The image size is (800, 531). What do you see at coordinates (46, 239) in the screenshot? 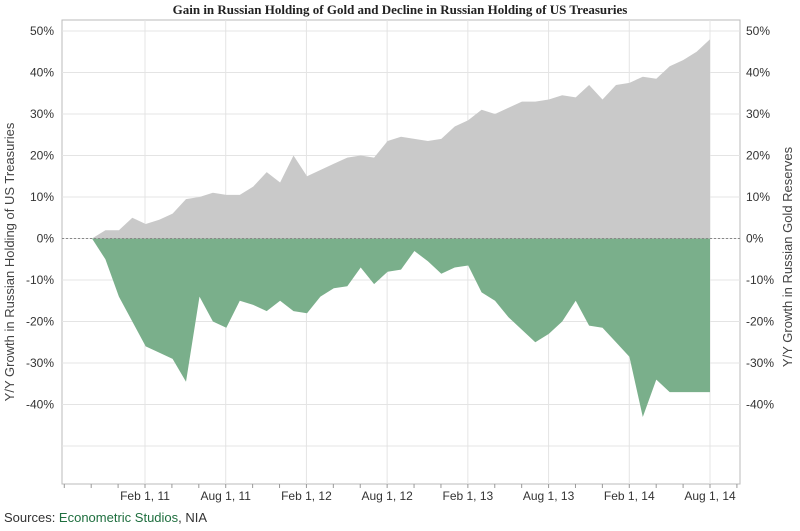
I see `y-tick-label-left: 0%` at bounding box center [46, 239].